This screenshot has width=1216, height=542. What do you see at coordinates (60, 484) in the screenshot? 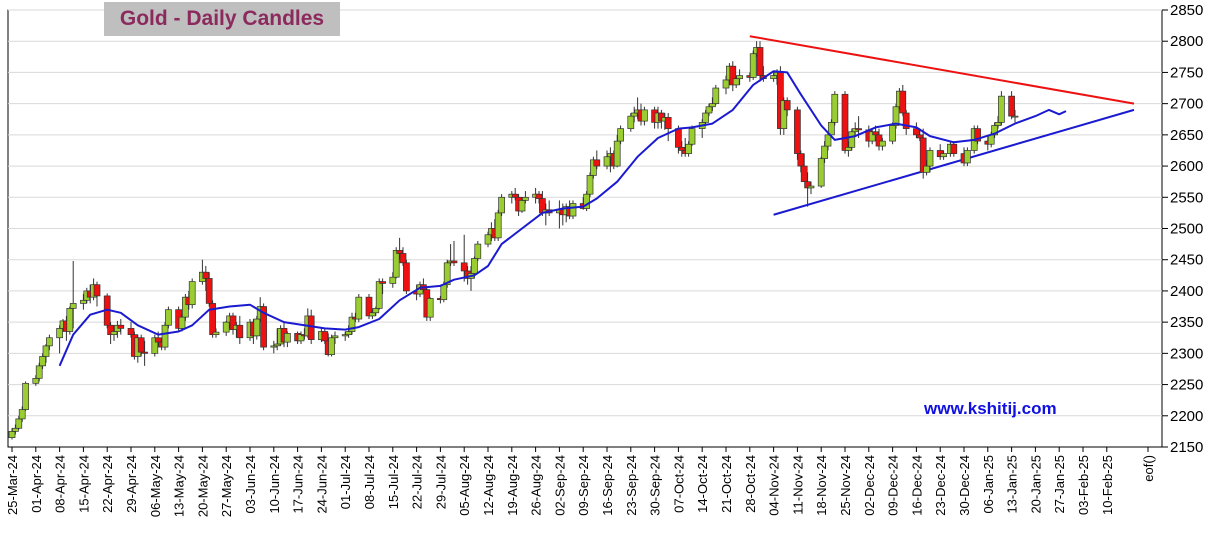
I see `x-tick-label: 08-Apr-24` at bounding box center [60, 484].